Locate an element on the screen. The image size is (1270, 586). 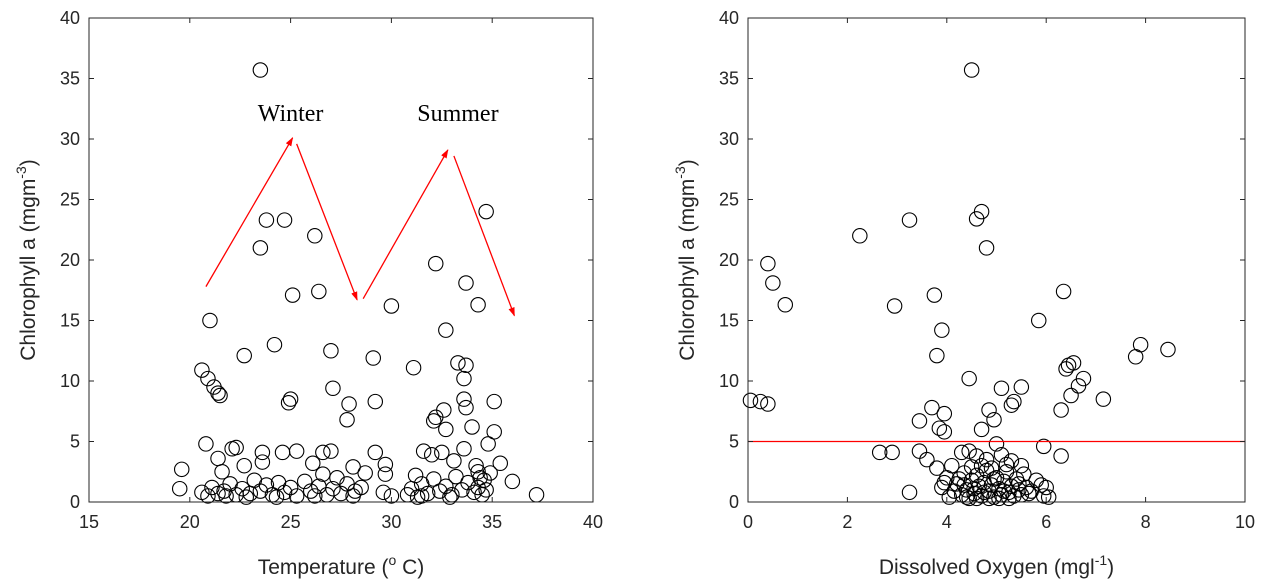
y-tick-label: 15 is located at coordinates (729, 321).